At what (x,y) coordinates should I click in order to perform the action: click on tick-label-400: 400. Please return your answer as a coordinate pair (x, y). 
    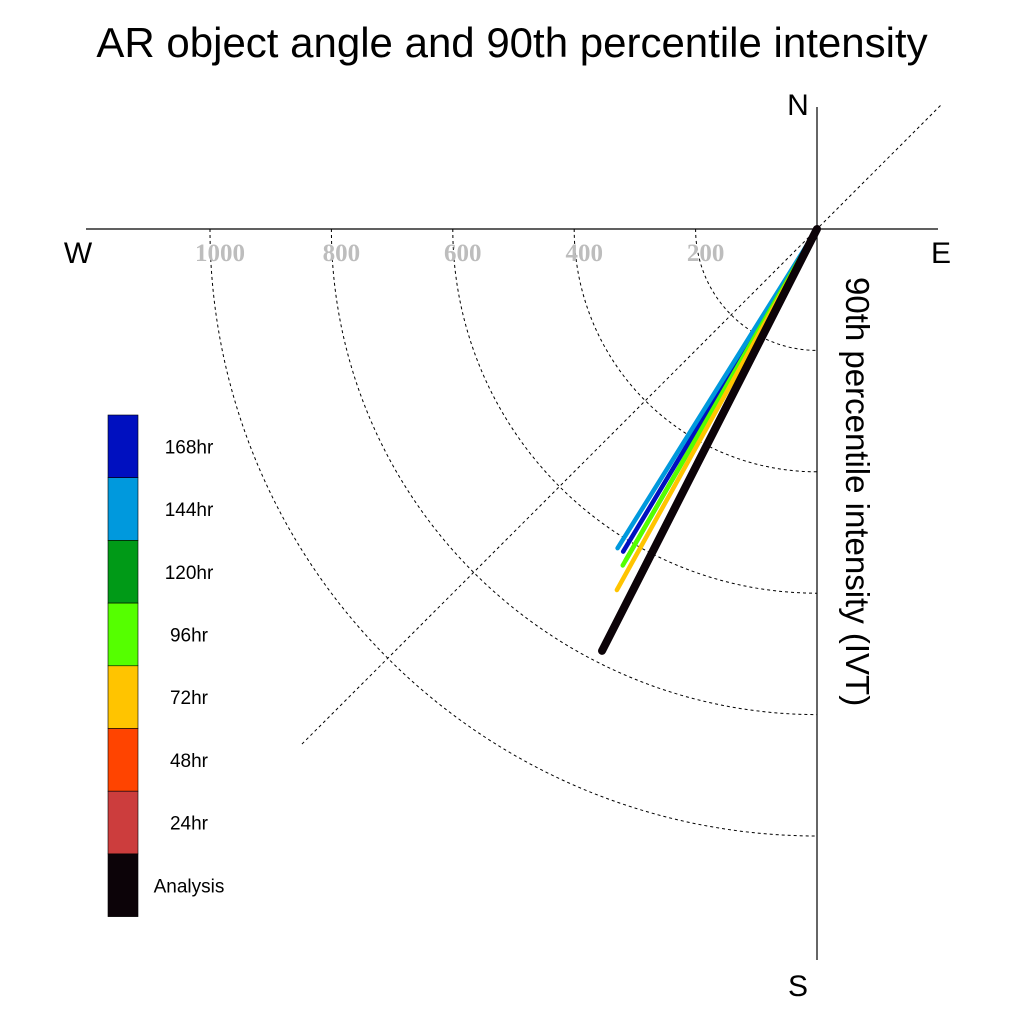
    Looking at the image, I should click on (584, 253).